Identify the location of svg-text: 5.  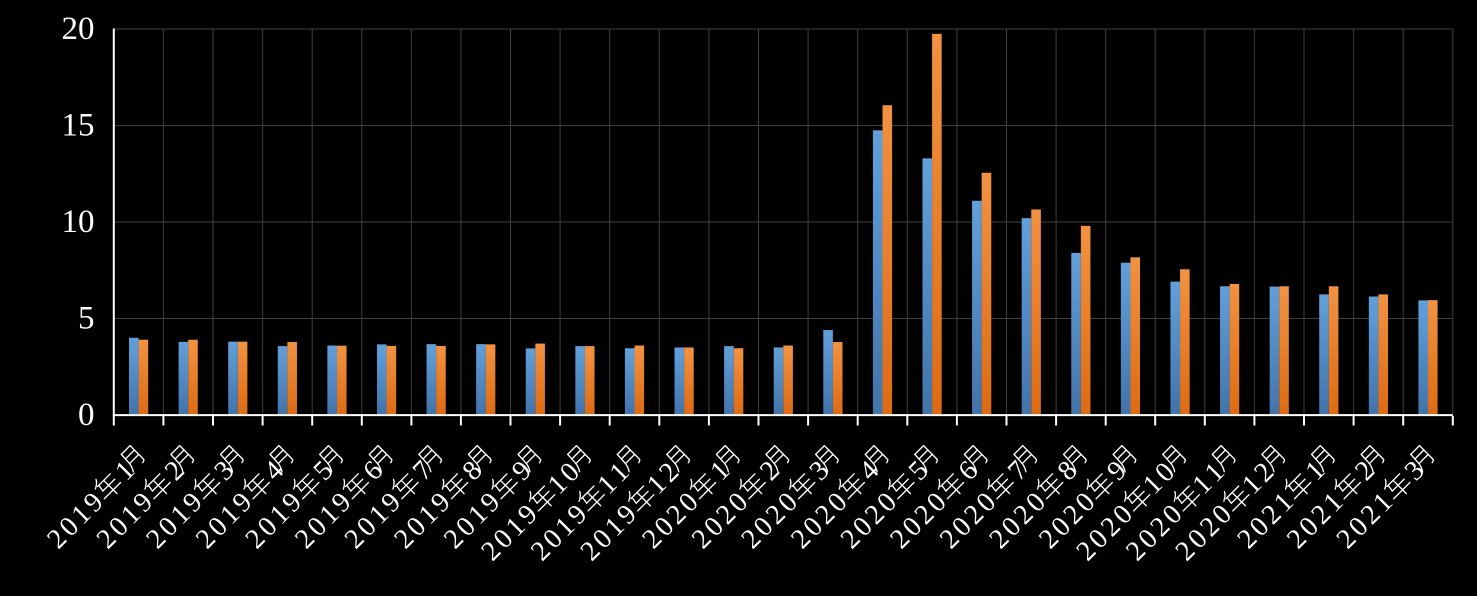
(86, 319).